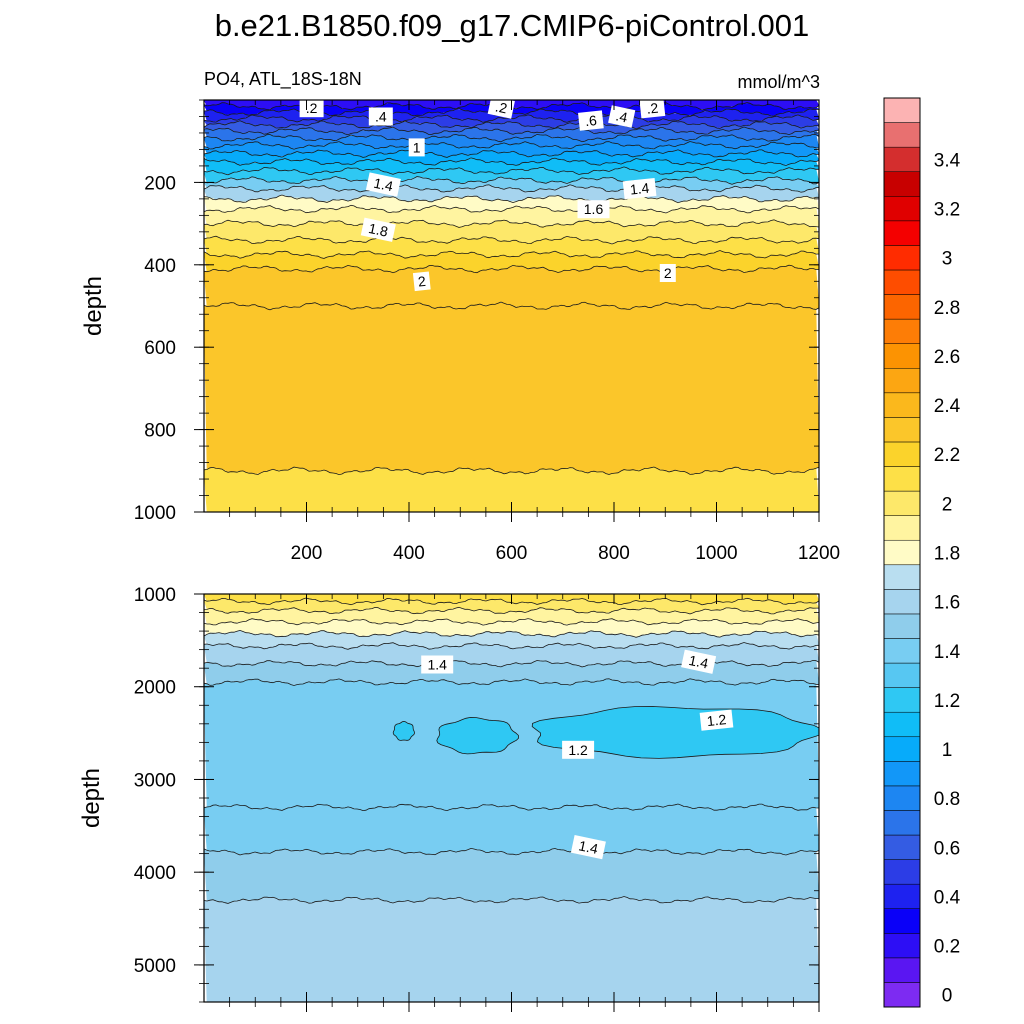 The height and width of the screenshot is (1024, 1024). Describe the element at coordinates (160, 431) in the screenshot. I see `upper-ytick-label: 800` at that location.